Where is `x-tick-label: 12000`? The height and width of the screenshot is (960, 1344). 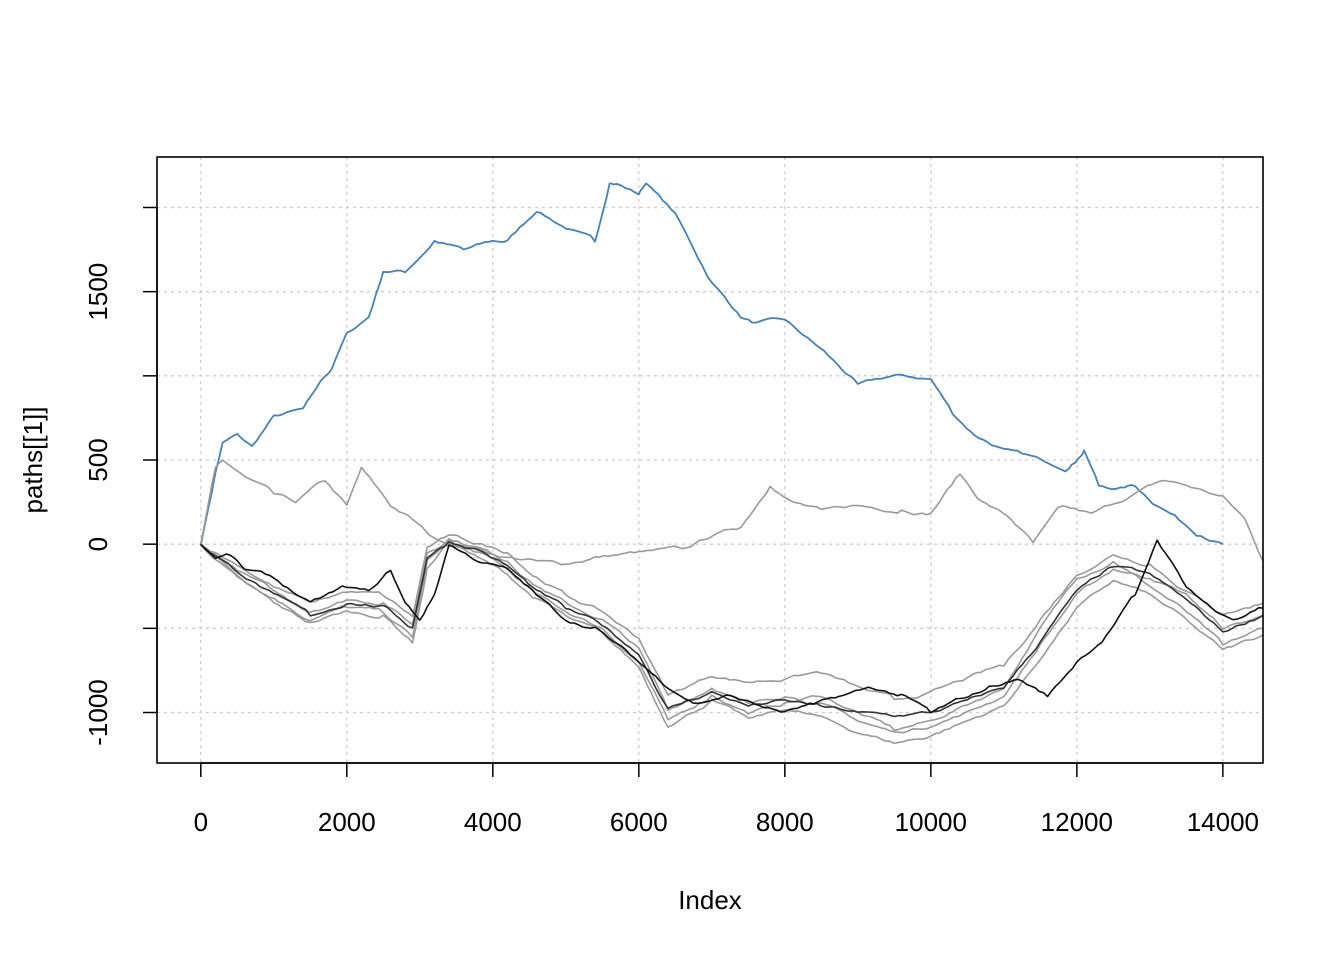 x-tick-label: 12000 is located at coordinates (1077, 822).